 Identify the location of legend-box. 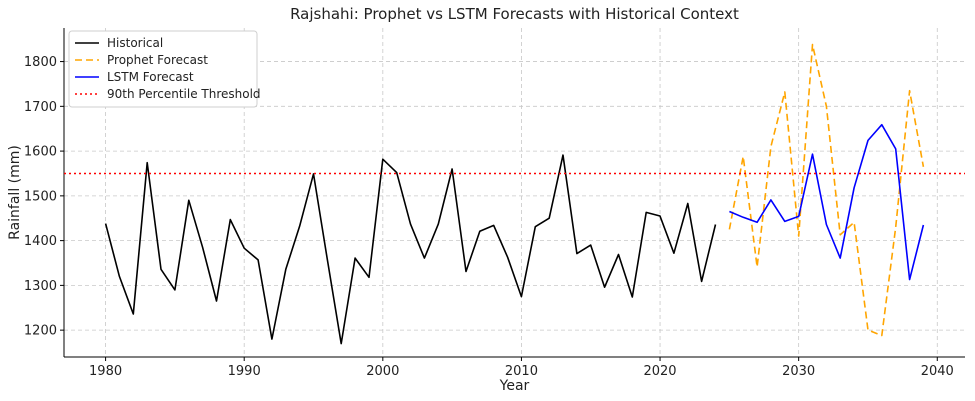
(163, 69).